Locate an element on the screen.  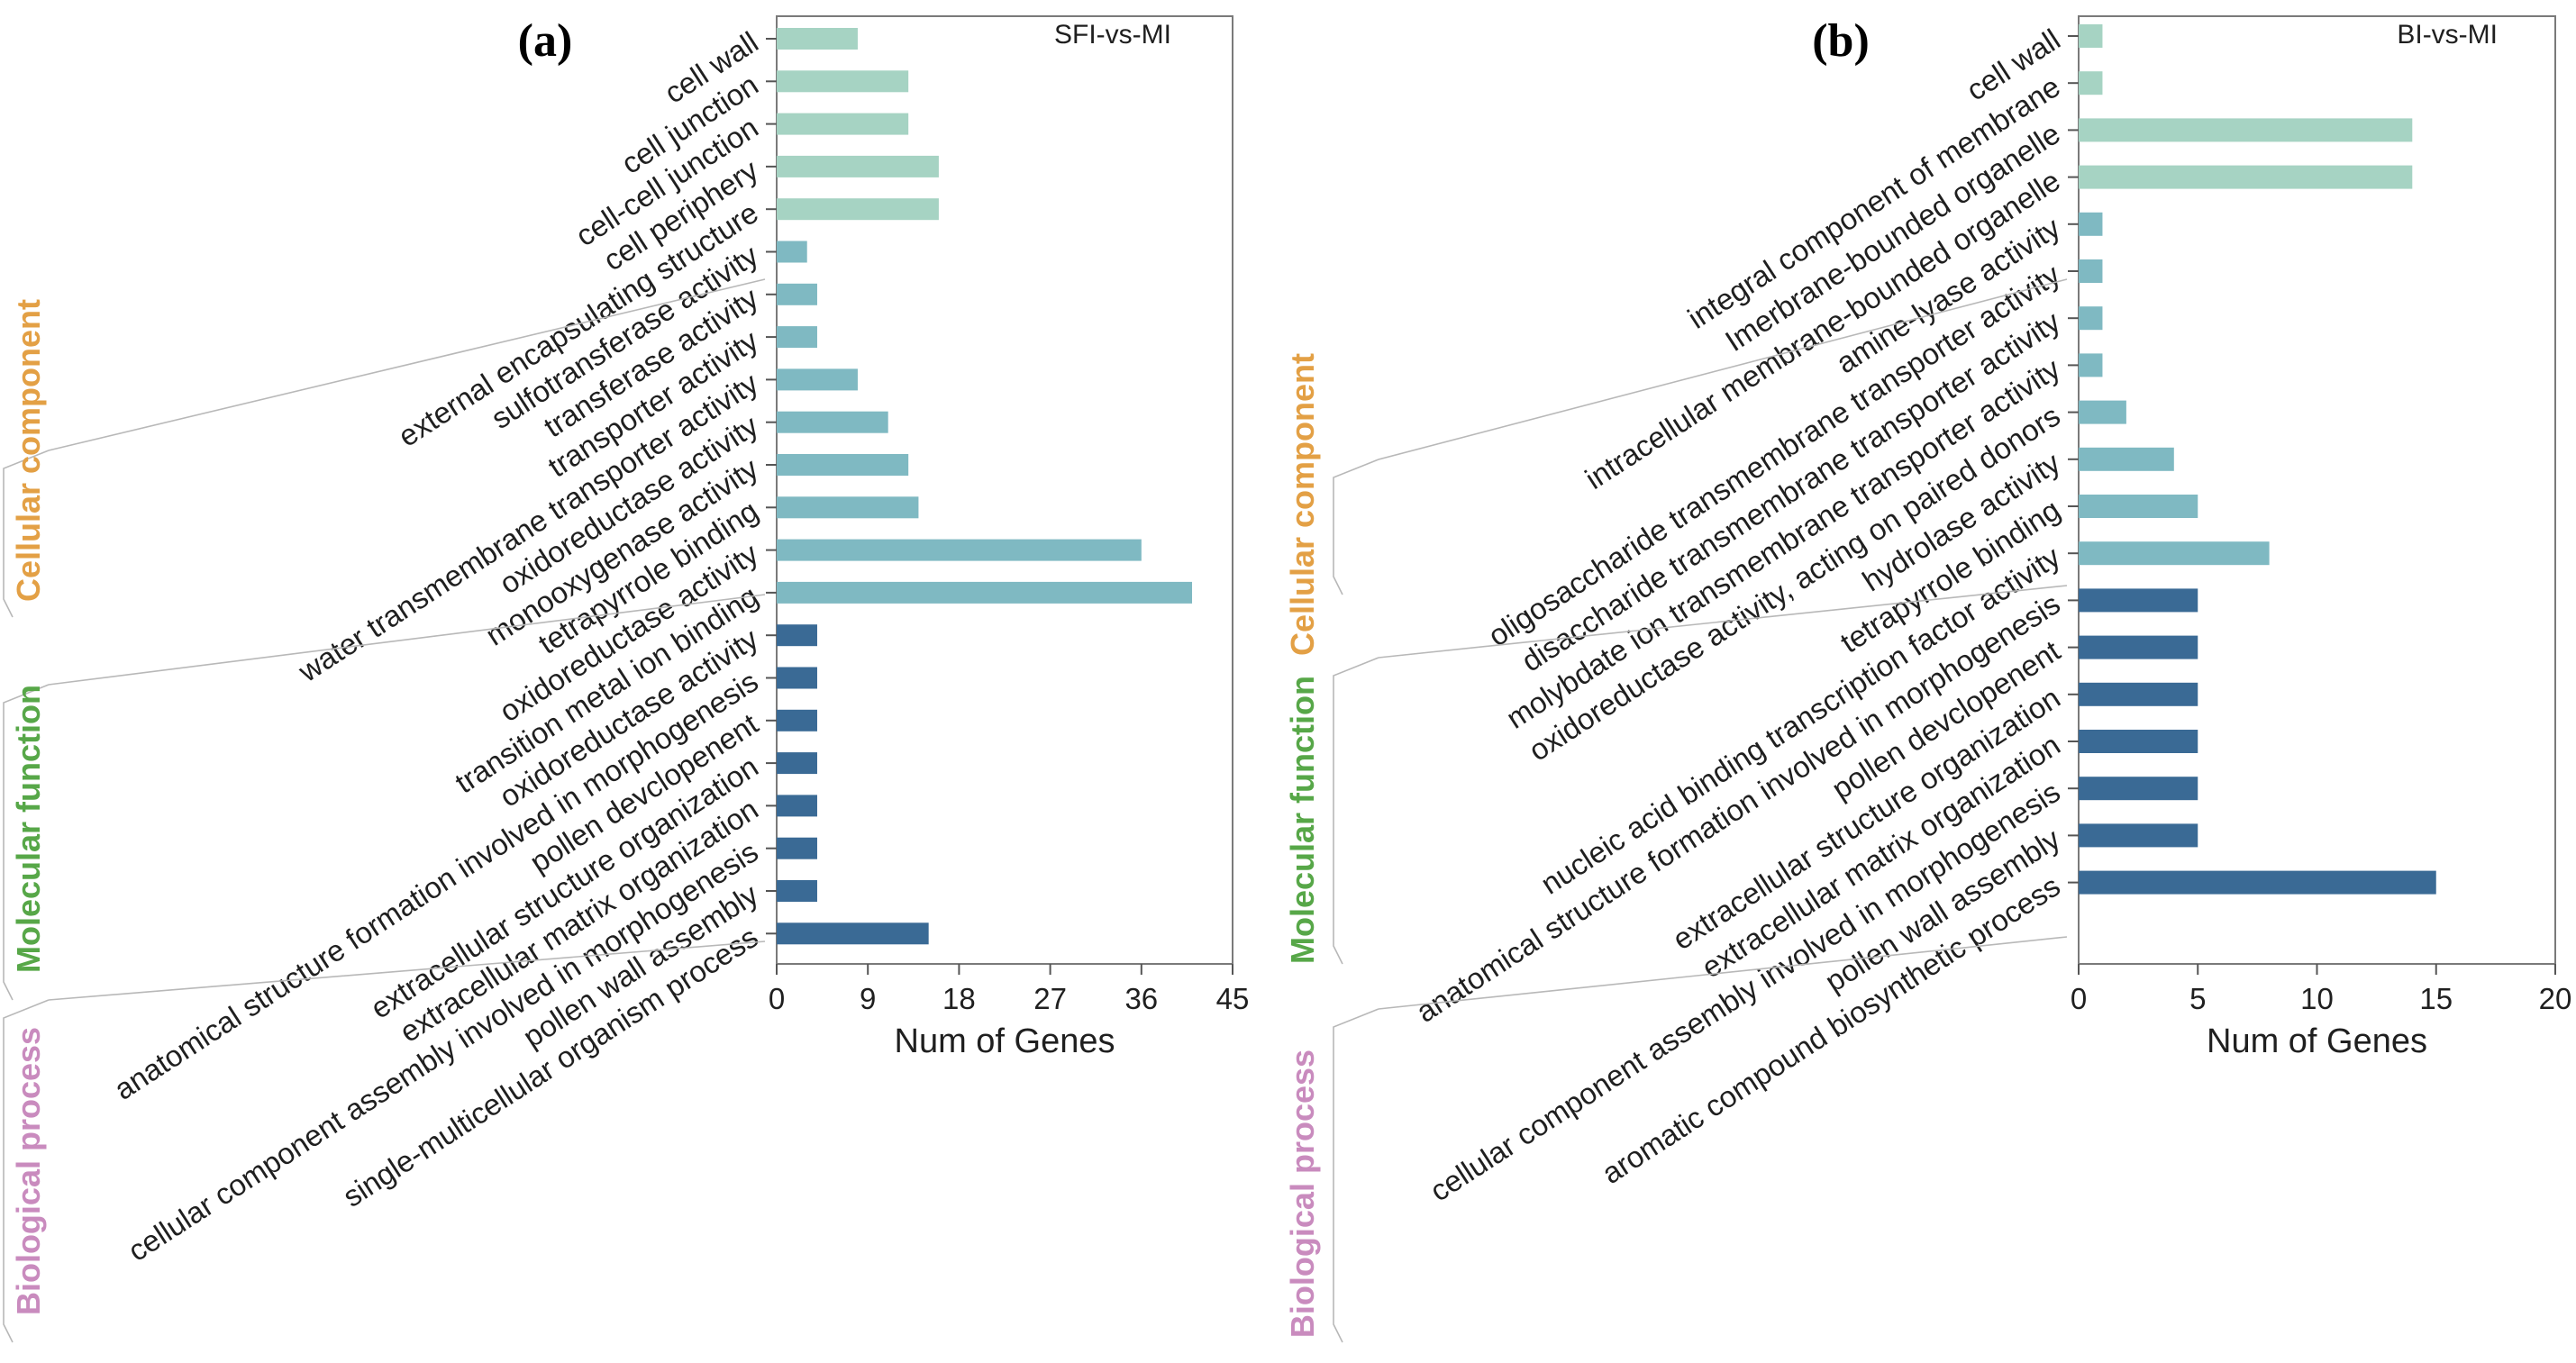
x-tick-label: 5 is located at coordinates (2197, 999).